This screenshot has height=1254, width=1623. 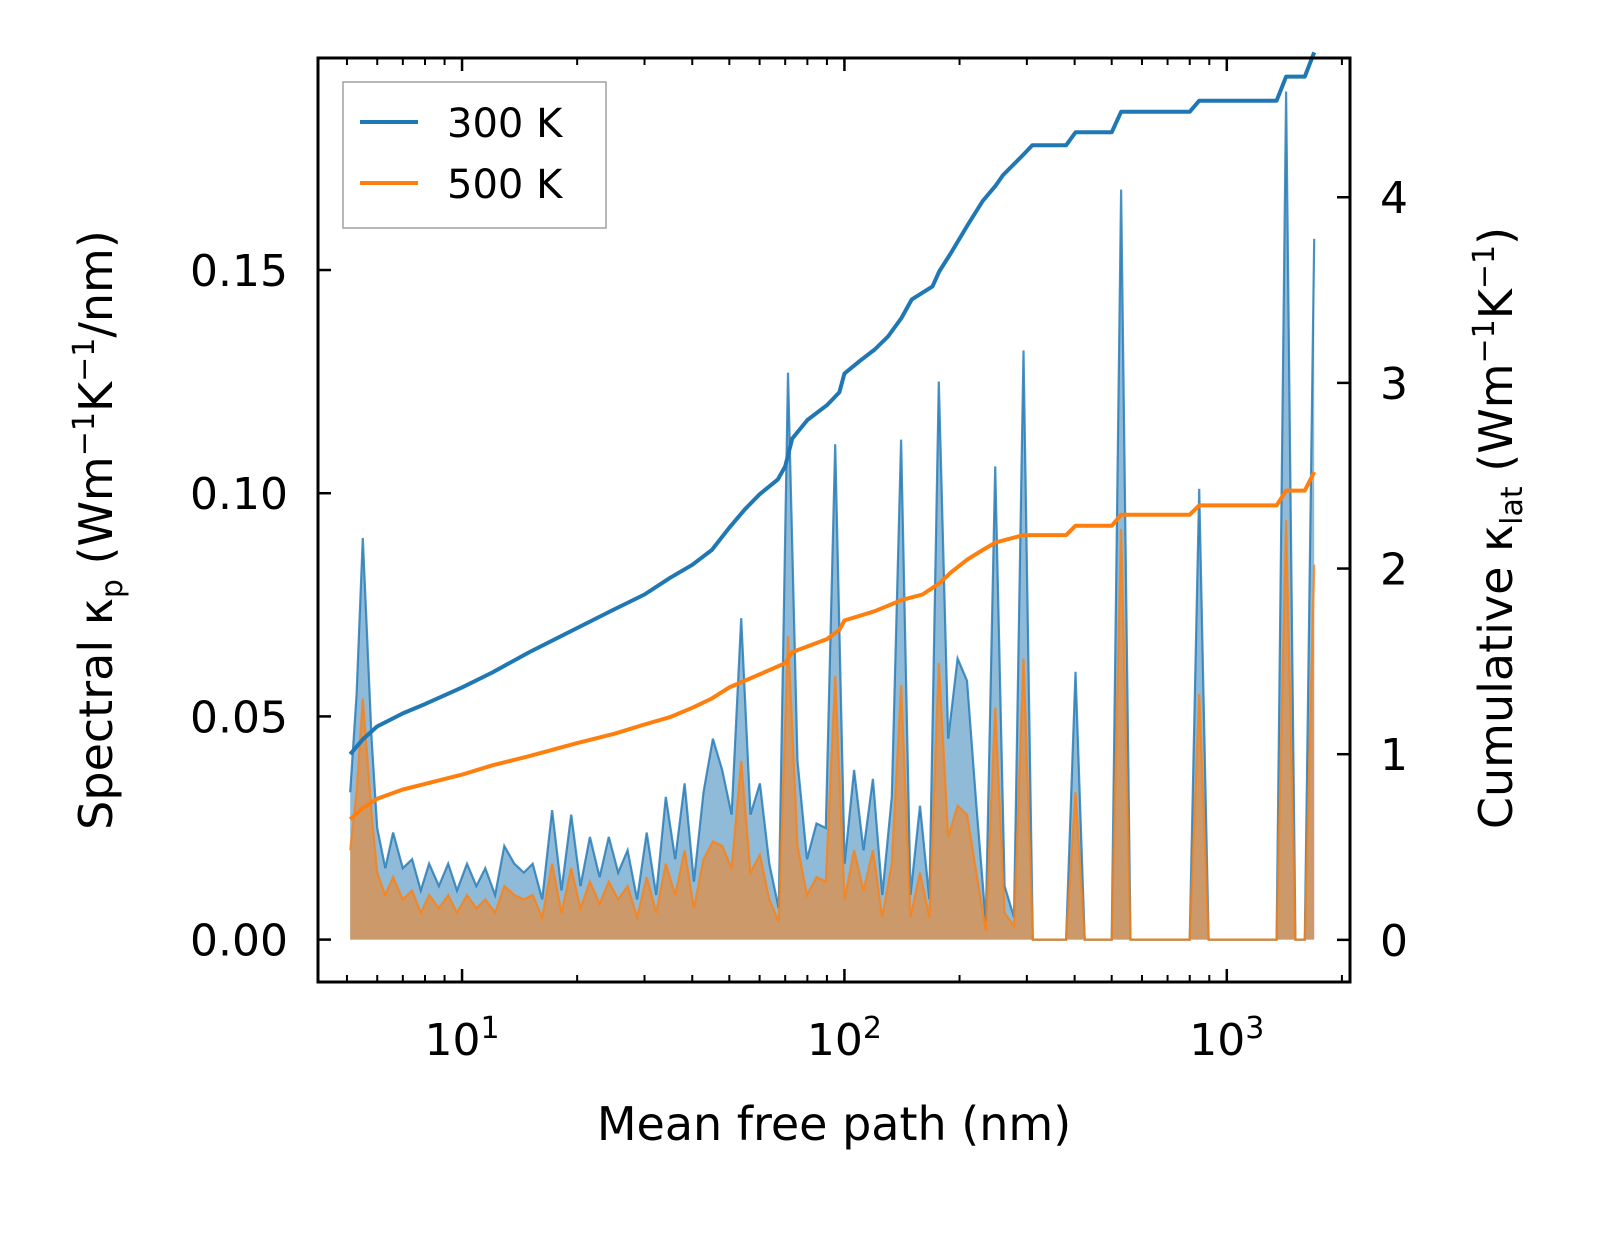 I want to click on y-left-tick-label: 0.15, so click(x=239, y=271).